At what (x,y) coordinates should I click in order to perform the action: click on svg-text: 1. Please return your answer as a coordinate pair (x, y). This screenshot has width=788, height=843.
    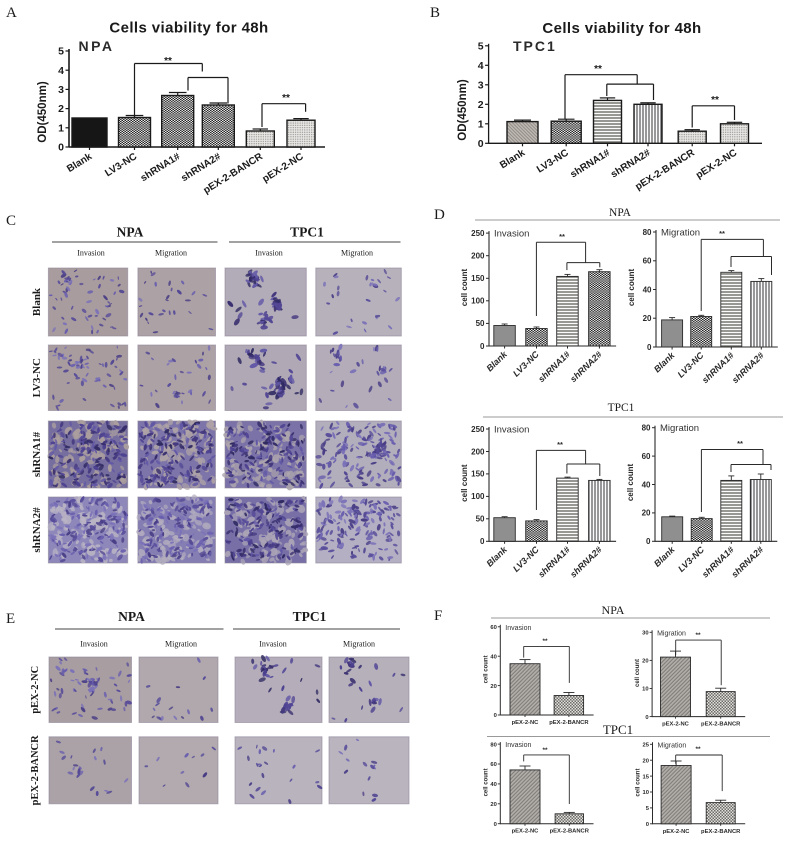
    Looking at the image, I should click on (61, 128).